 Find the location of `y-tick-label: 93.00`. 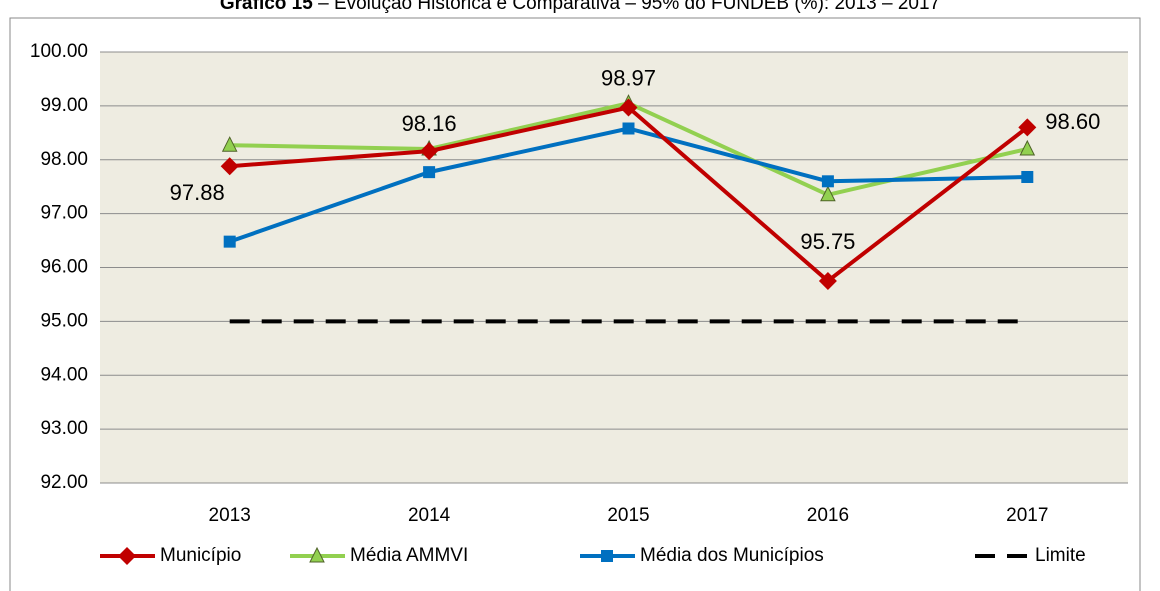

y-tick-label: 93.00 is located at coordinates (64, 428).